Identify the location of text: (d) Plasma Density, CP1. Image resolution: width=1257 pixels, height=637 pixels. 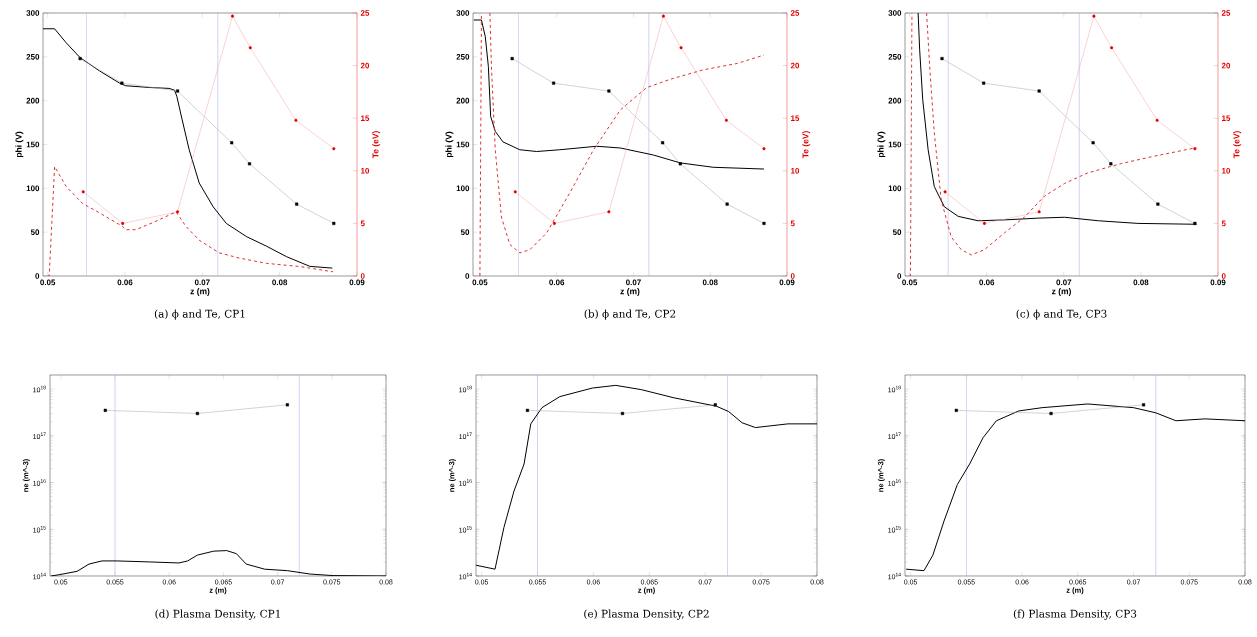
(217, 614).